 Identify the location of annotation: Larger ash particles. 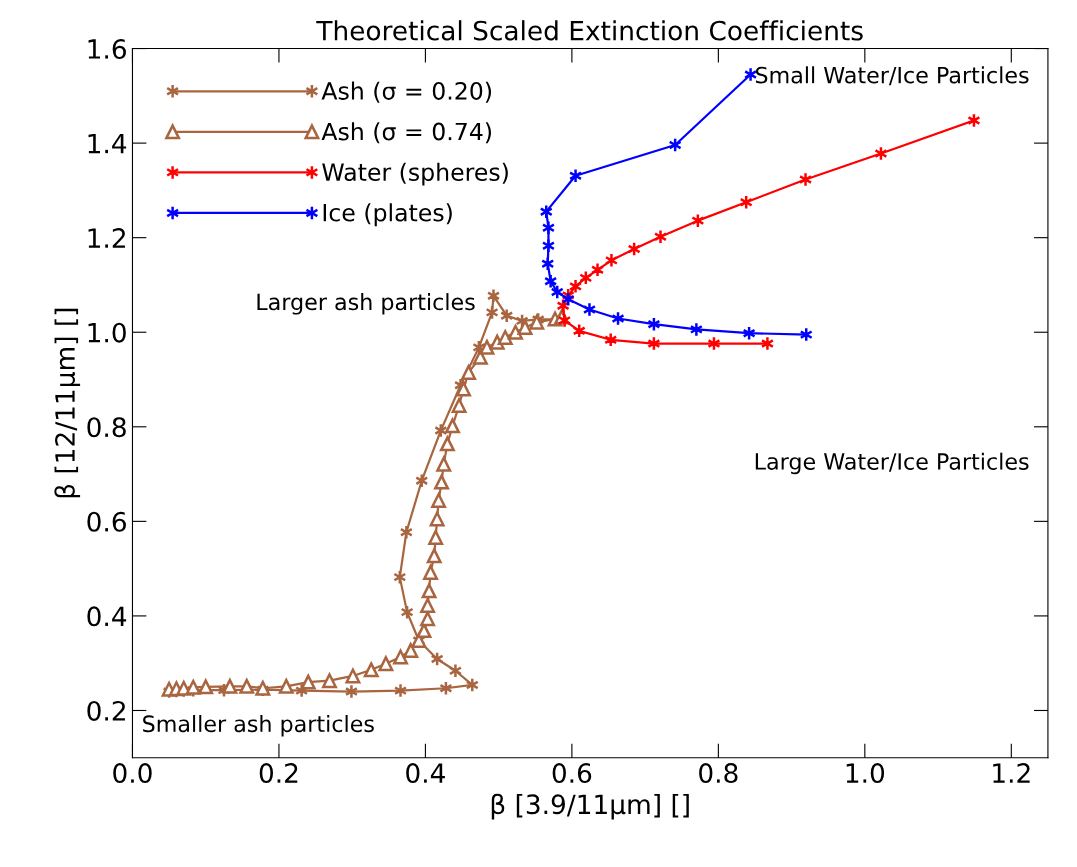
(366, 304).